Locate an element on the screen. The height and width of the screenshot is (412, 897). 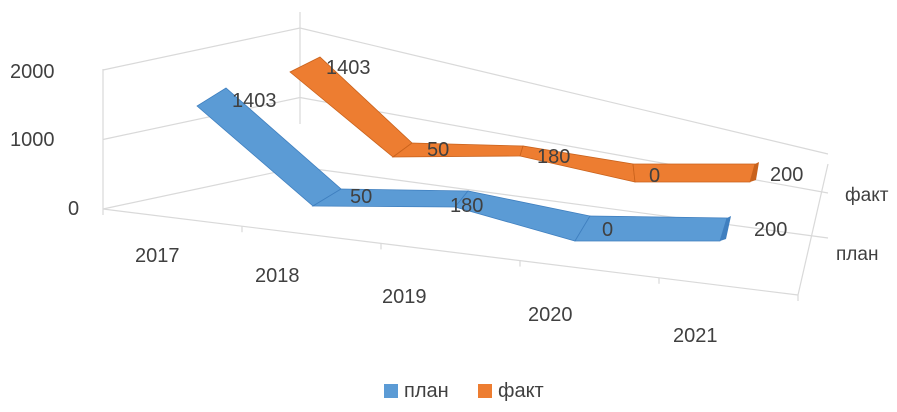
legend-item-label: план is located at coordinates (426, 391).